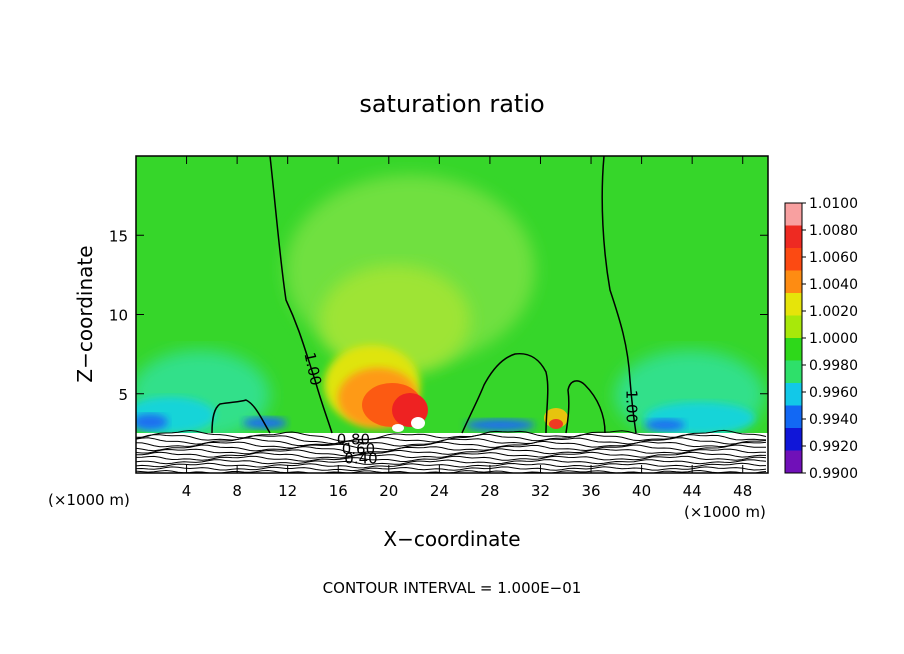 This screenshot has width=904, height=654. What do you see at coordinates (540, 491) in the screenshot?
I see `x-tick-label: 32` at bounding box center [540, 491].